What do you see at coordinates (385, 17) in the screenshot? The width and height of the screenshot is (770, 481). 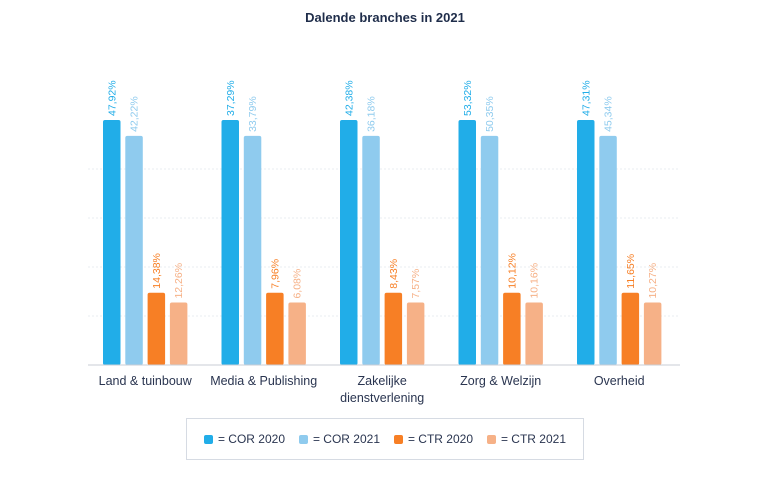 I see `chart-title: Dalende branches in 2021` at bounding box center [385, 17].